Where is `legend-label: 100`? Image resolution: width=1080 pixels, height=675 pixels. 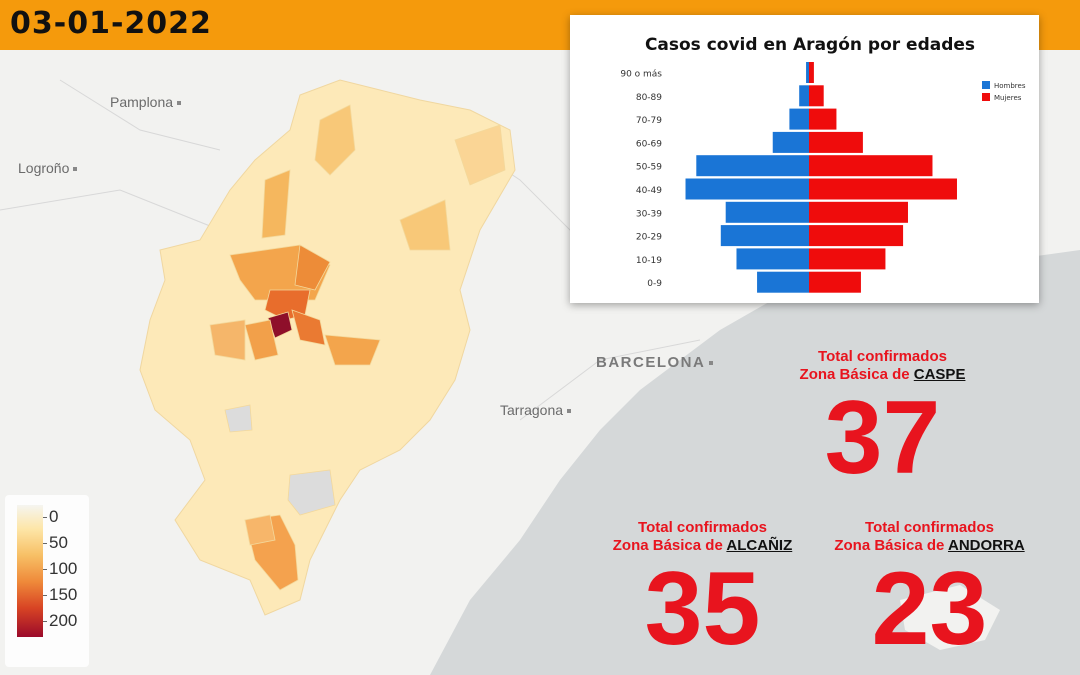 legend-label: 100 is located at coordinates (63, 568).